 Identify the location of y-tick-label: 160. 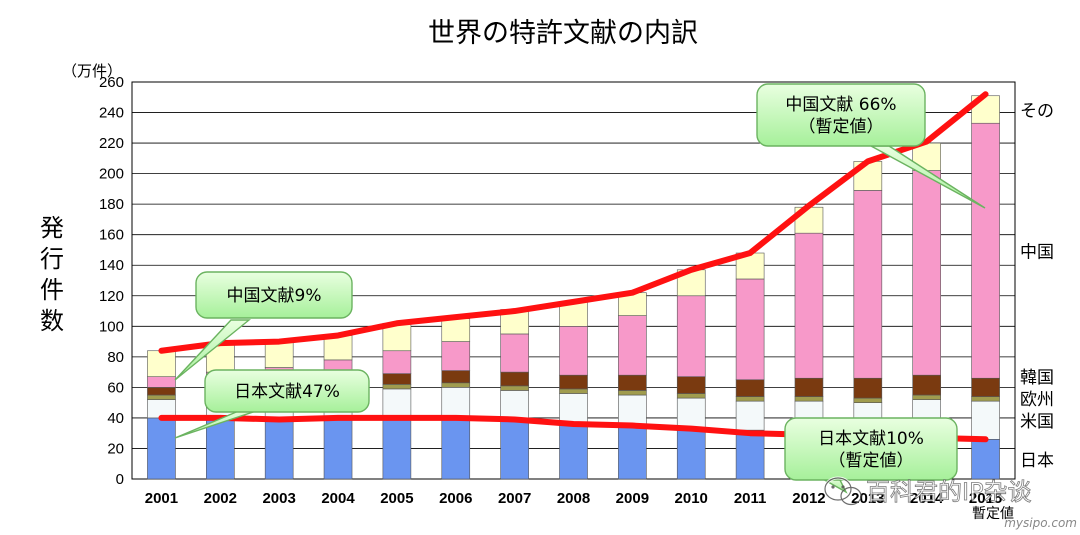
(111, 235).